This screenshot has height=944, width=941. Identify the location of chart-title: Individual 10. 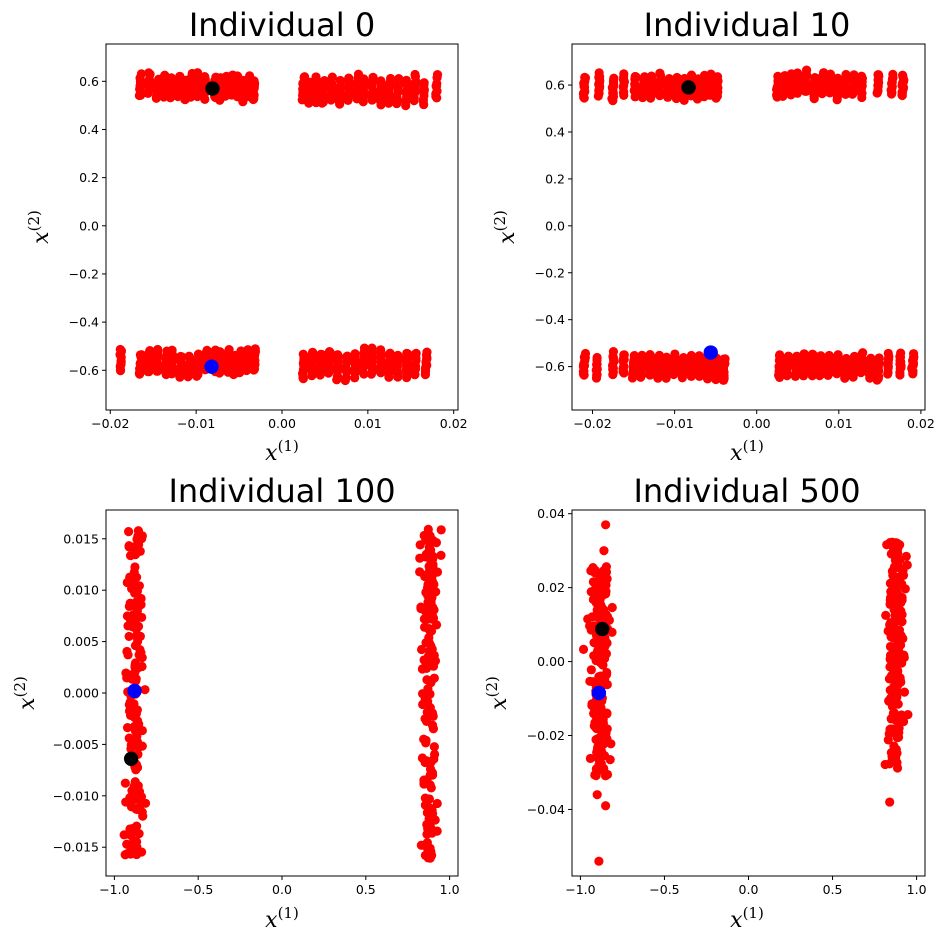
(747, 25).